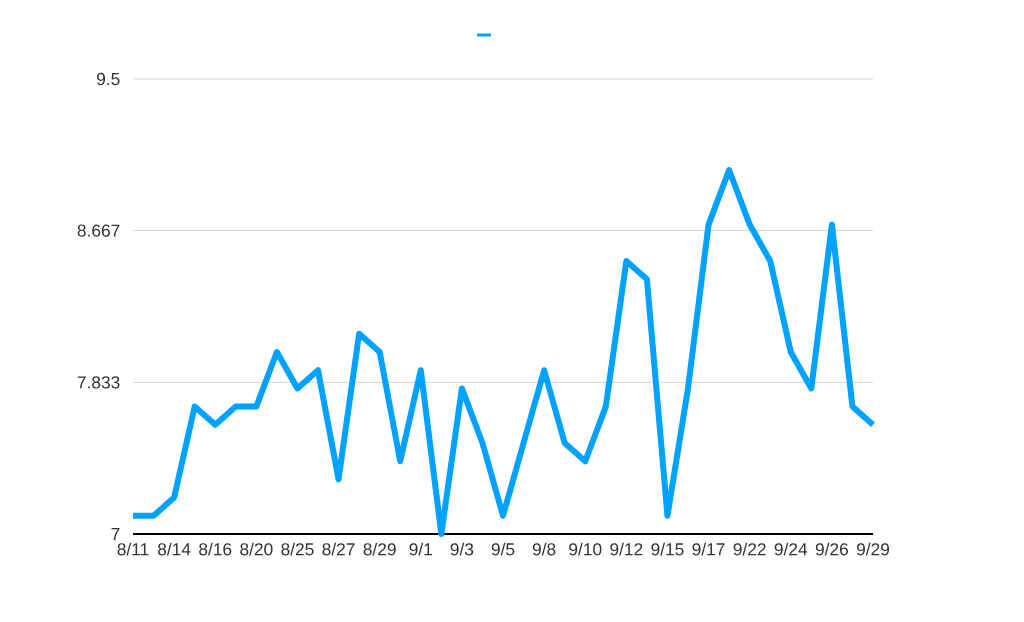 The width and height of the screenshot is (1024, 622). Describe the element at coordinates (626, 549) in the screenshot. I see `x-tick-label: 9/12` at that location.